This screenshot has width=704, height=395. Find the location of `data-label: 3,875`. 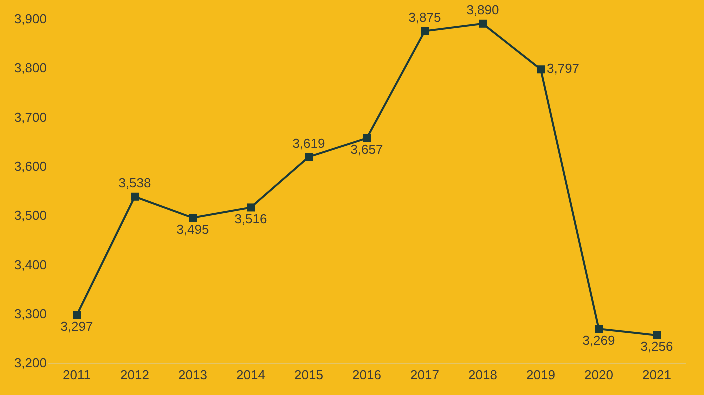

data-label: 3,875 is located at coordinates (425, 18).